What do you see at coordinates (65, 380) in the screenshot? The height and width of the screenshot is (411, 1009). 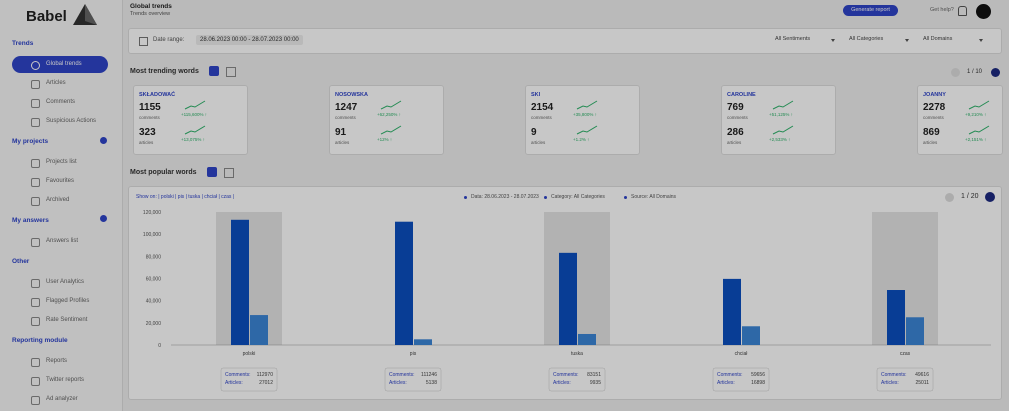 I see `nav-item: Twitter reports` at bounding box center [65, 380].